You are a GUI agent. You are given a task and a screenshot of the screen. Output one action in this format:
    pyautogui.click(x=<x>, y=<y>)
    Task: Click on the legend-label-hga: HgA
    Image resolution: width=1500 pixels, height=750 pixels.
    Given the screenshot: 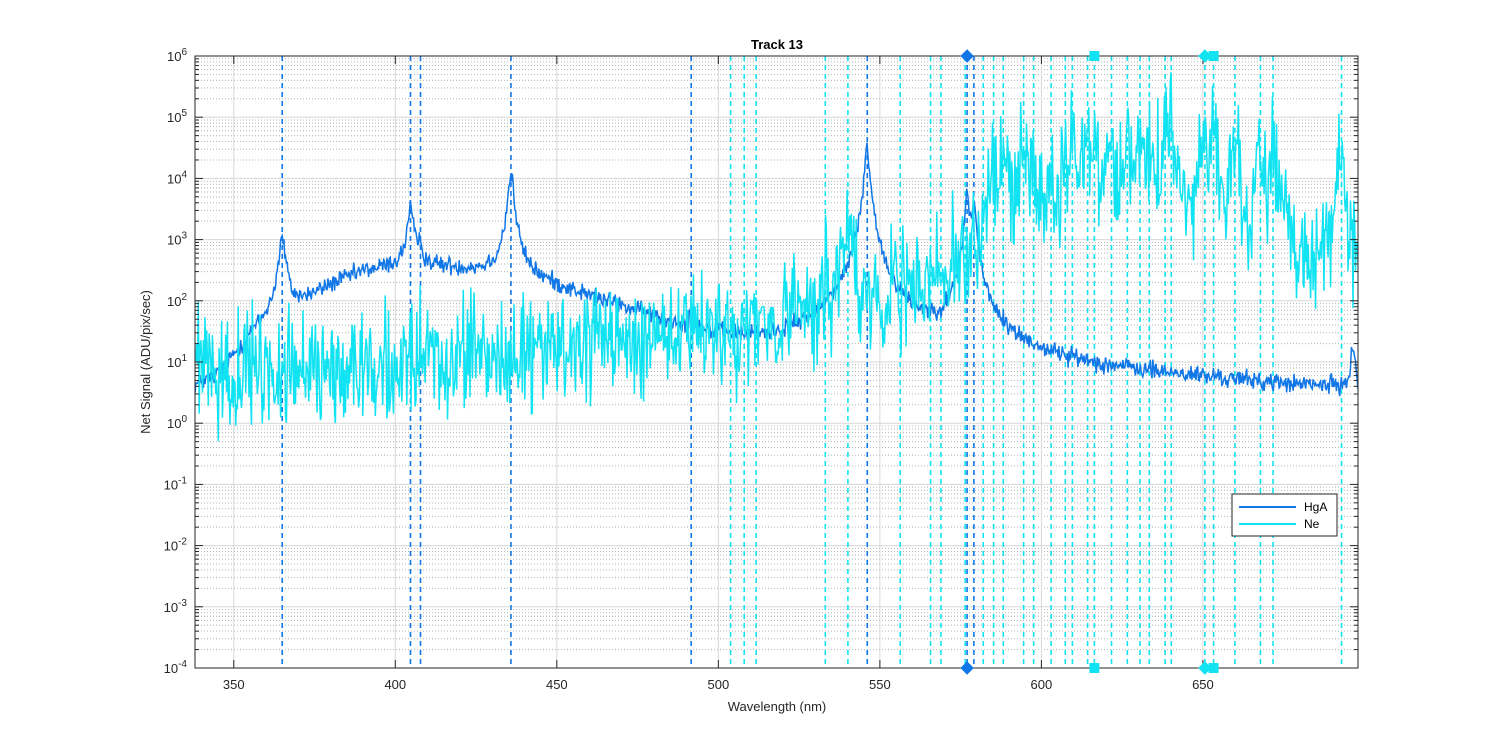 What is the action you would take?
    pyautogui.click(x=1315, y=507)
    